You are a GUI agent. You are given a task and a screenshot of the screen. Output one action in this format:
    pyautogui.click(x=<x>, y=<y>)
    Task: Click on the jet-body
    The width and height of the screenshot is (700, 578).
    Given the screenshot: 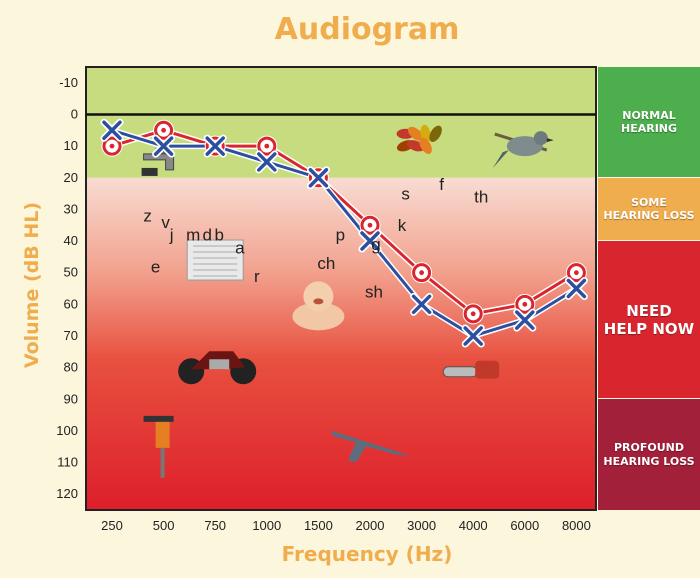 What is the action you would take?
    pyautogui.click(x=370, y=446)
    